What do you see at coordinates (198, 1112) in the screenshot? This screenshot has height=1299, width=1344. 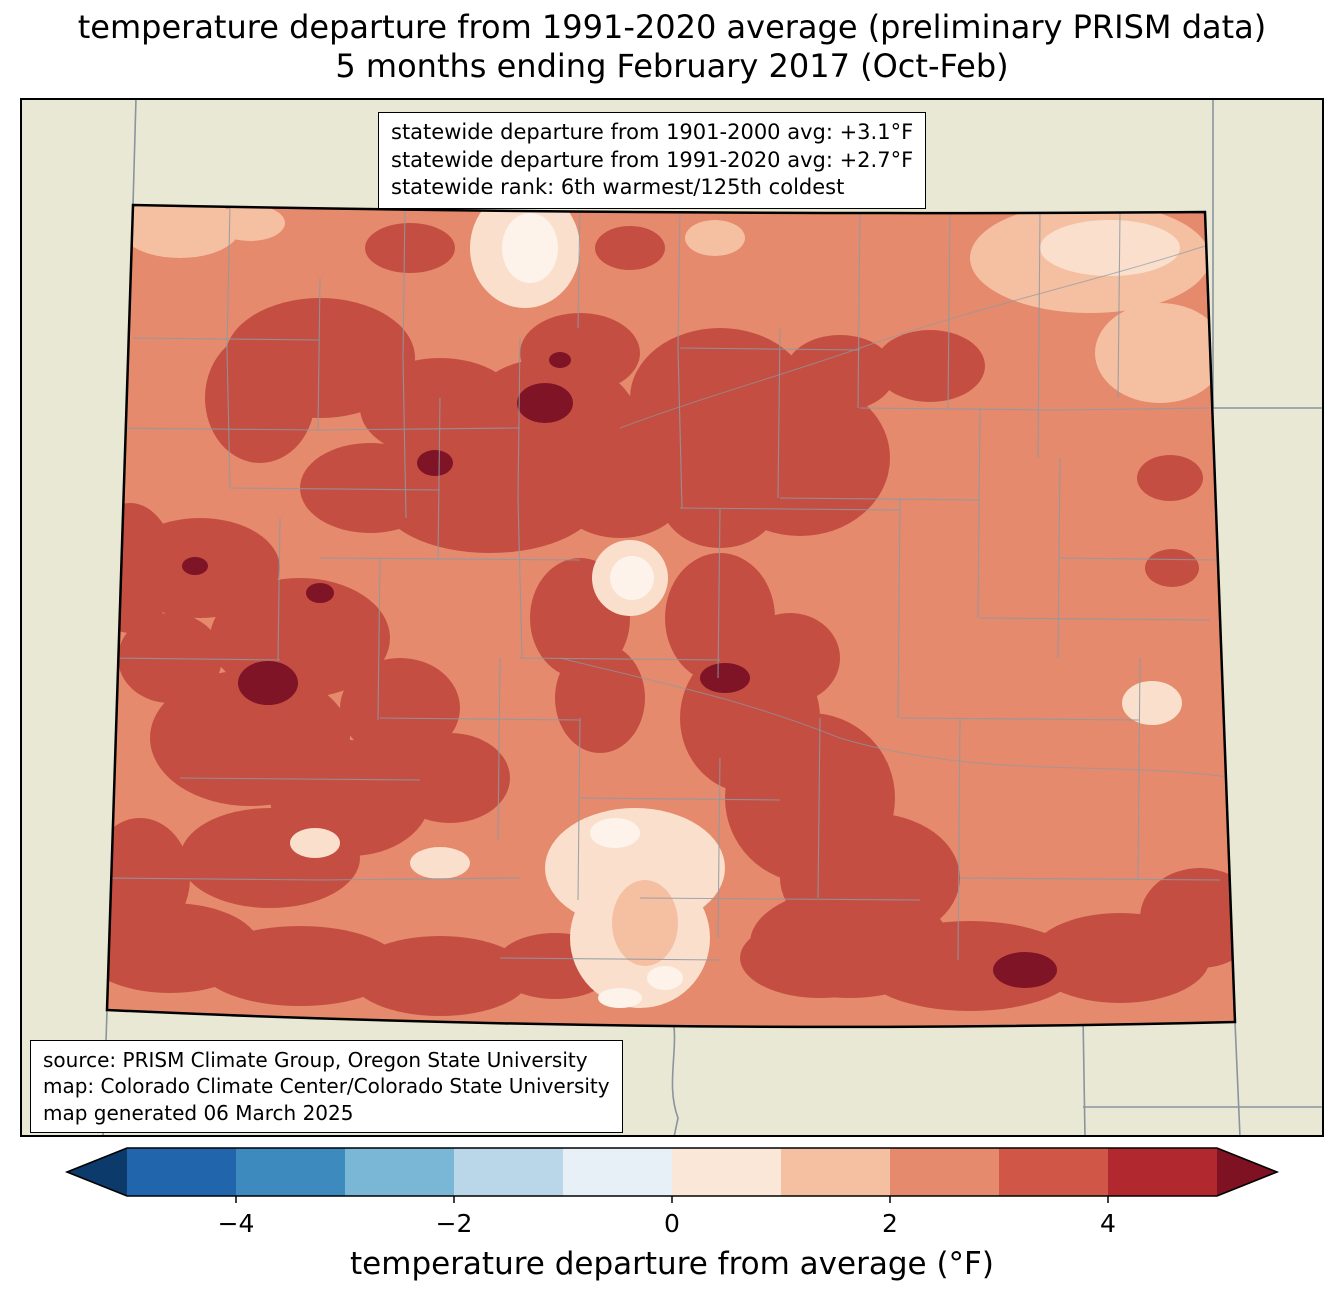 I see `source-line-3: map generated 06 March 2025` at bounding box center [198, 1112].